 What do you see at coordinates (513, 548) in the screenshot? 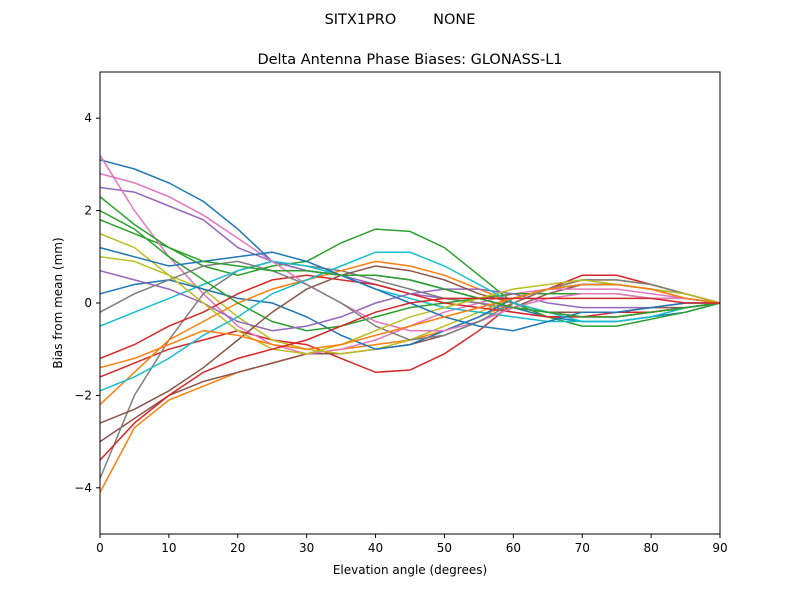
I see `x-tick-label: 60` at bounding box center [513, 548].